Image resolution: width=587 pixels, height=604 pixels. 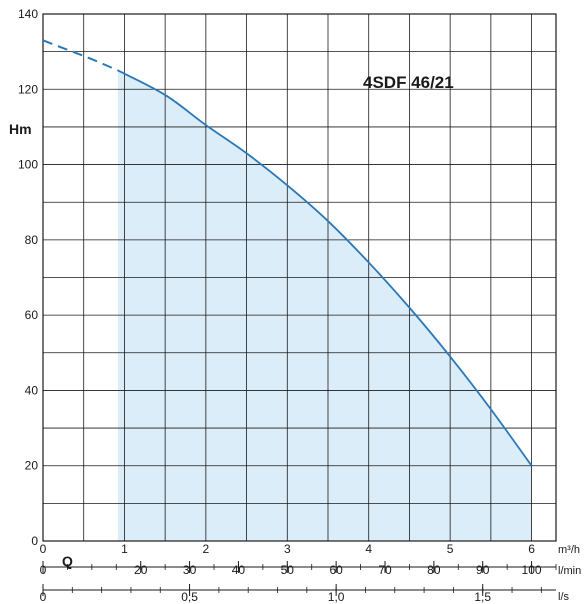 What do you see at coordinates (288, 570) in the screenshot?
I see `x-tick-label: 50` at bounding box center [288, 570].